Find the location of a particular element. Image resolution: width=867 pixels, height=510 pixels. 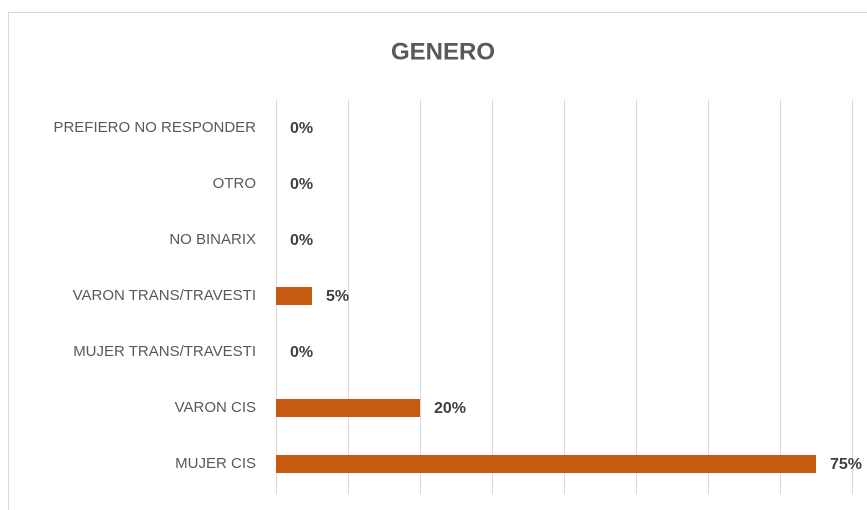

value-label: 20% is located at coordinates (450, 408).